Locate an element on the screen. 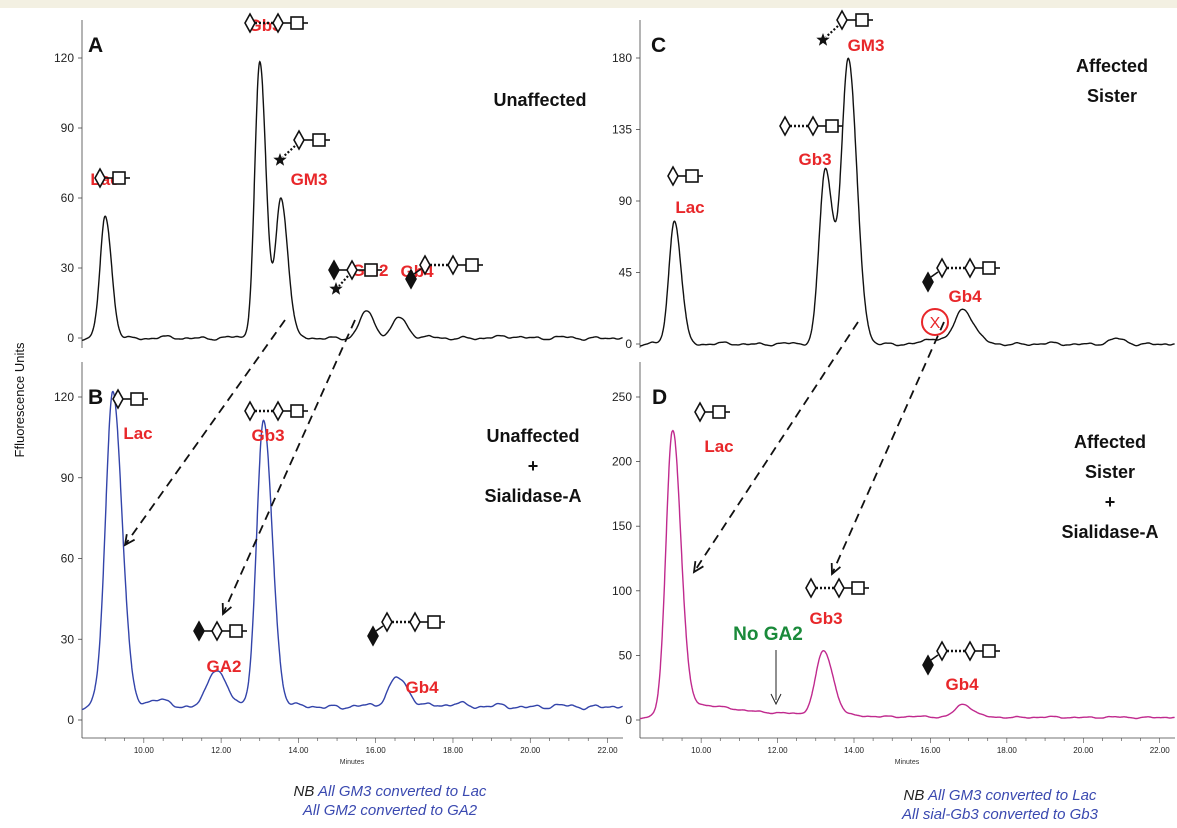  x-tick-label: 16.00 is located at coordinates (930, 750).